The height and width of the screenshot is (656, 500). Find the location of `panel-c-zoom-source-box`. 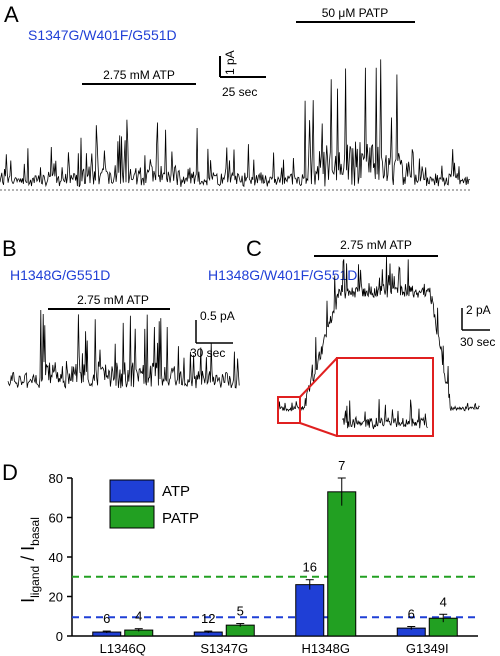

panel-c-zoom-source-box is located at coordinates (289, 410).